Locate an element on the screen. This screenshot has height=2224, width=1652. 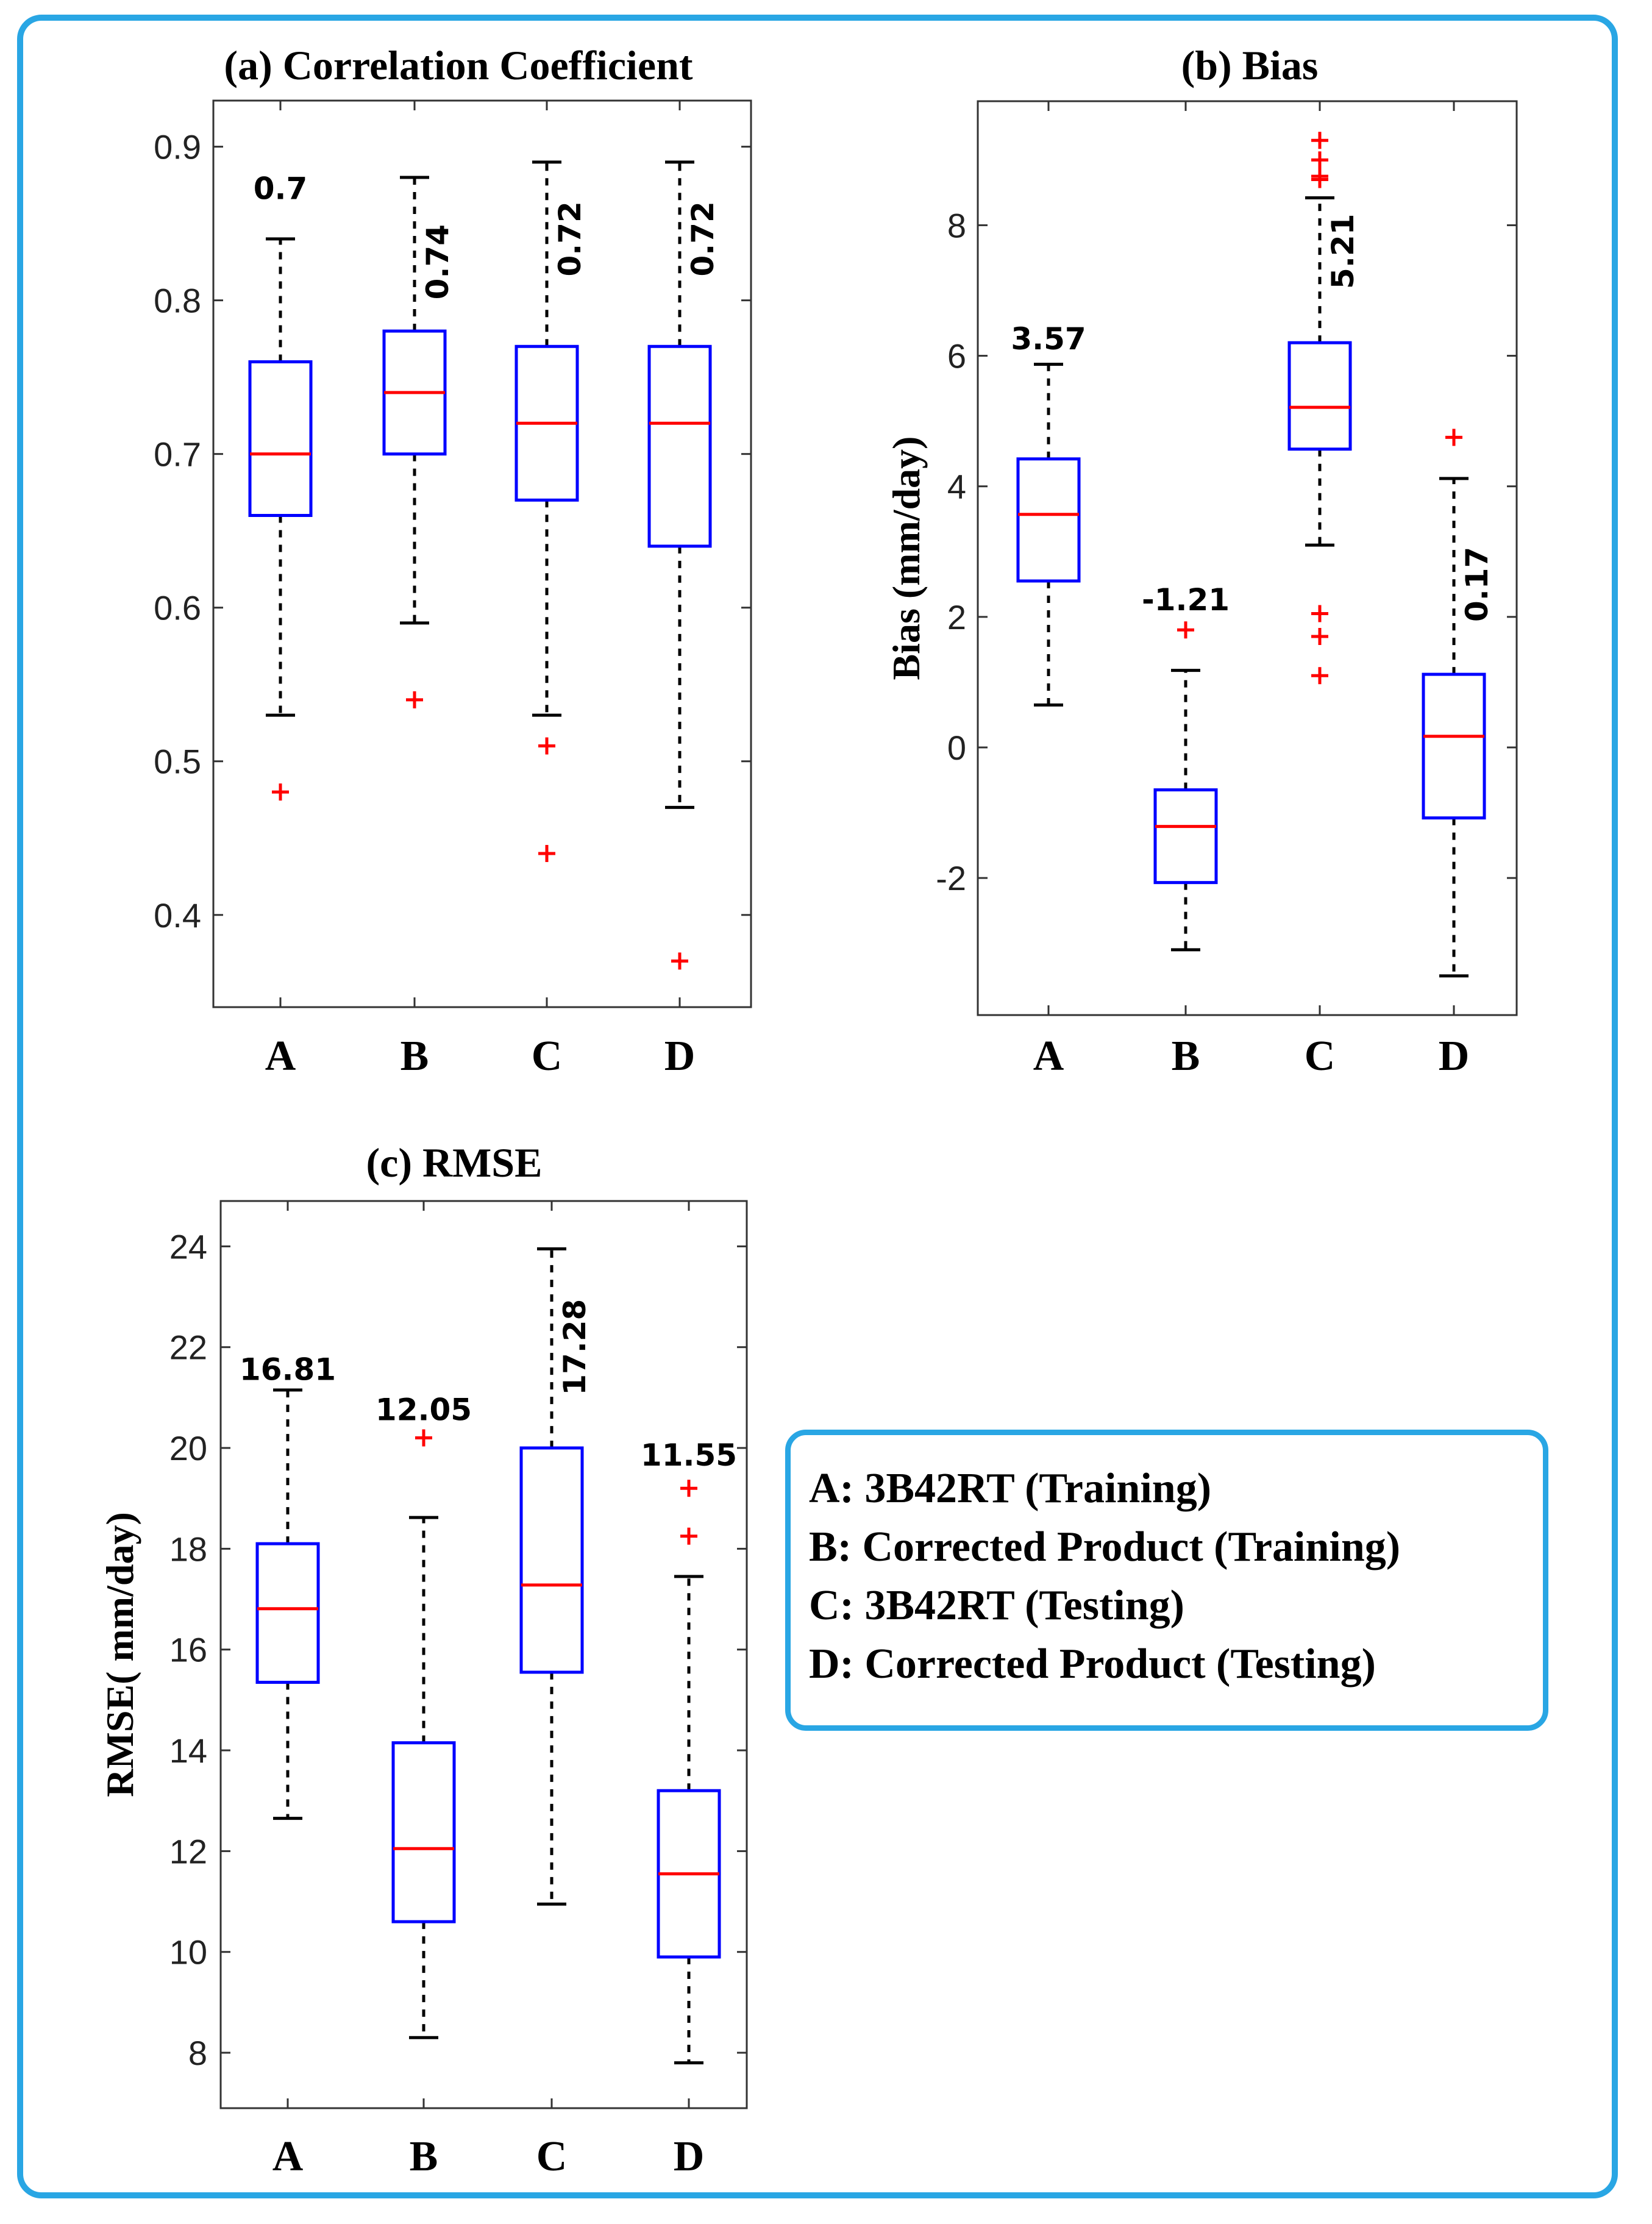
y-tick-label: 18 is located at coordinates (188, 1549).